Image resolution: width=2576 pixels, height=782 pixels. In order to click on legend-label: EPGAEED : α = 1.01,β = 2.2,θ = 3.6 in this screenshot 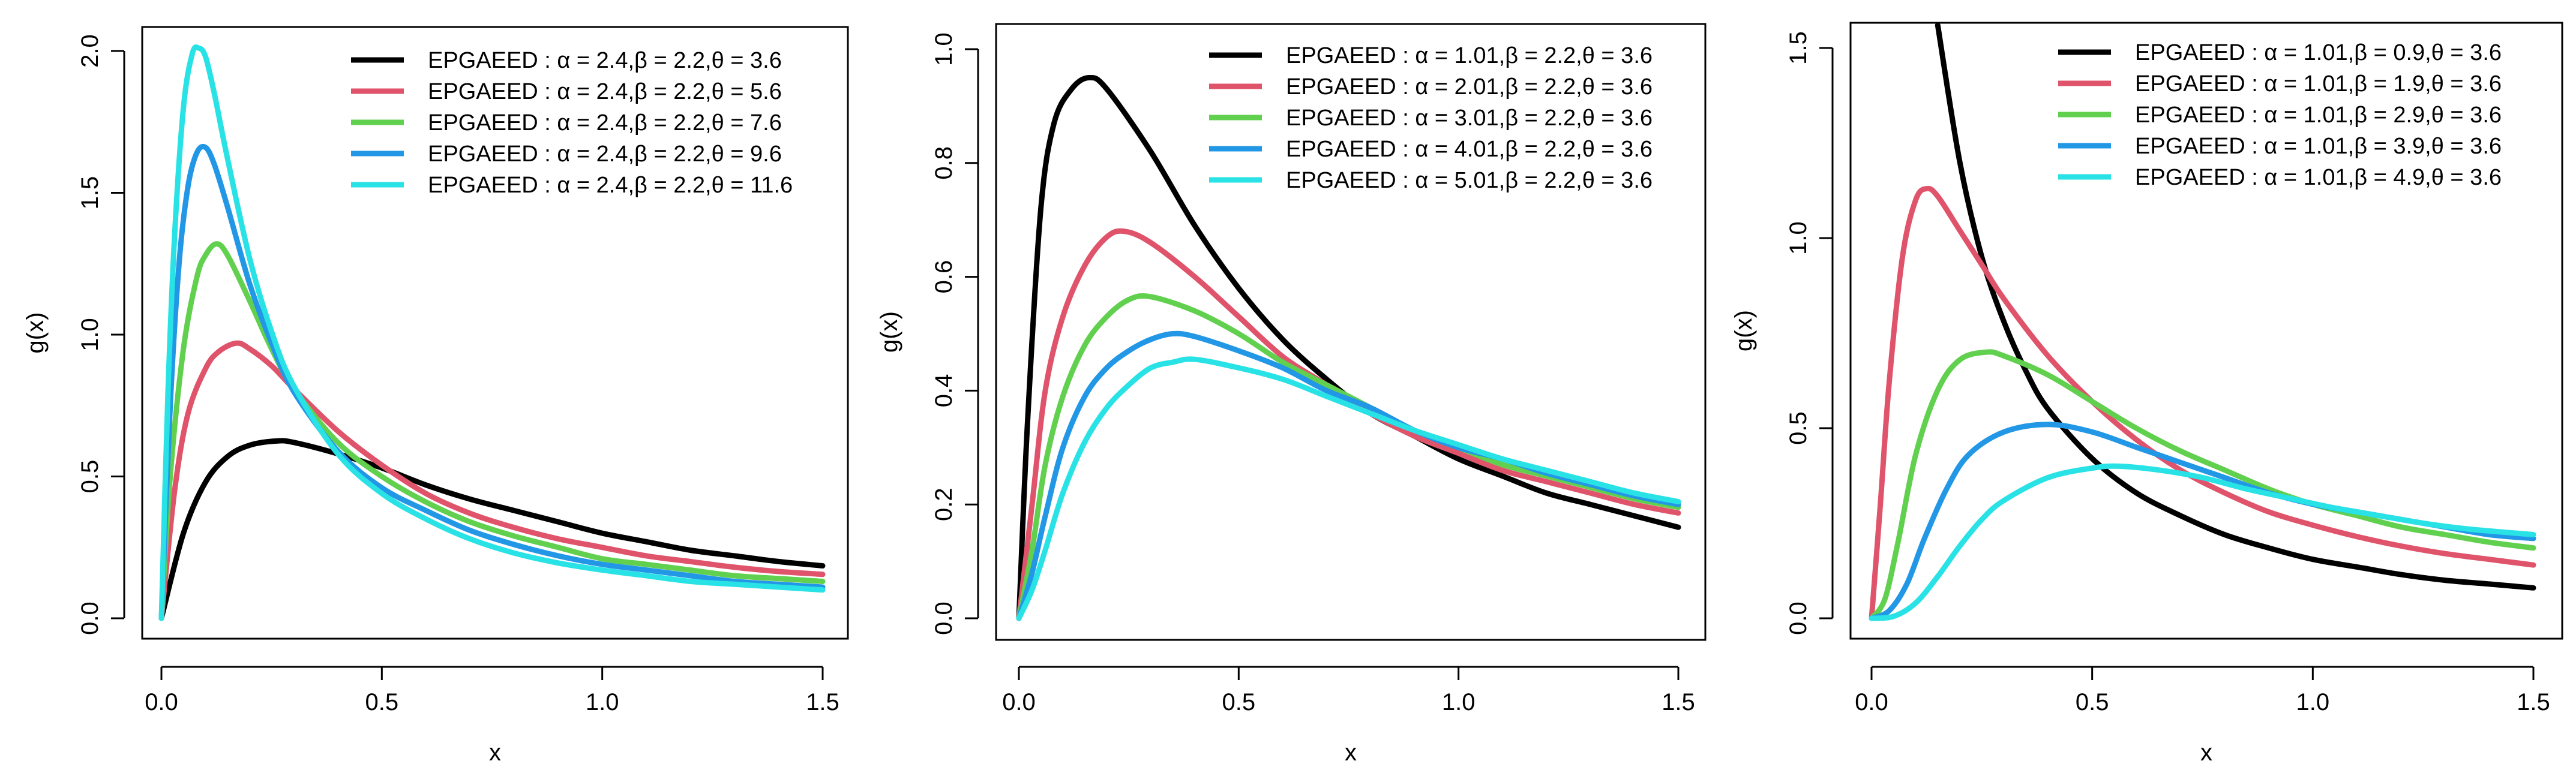, I will do `click(1469, 55)`.